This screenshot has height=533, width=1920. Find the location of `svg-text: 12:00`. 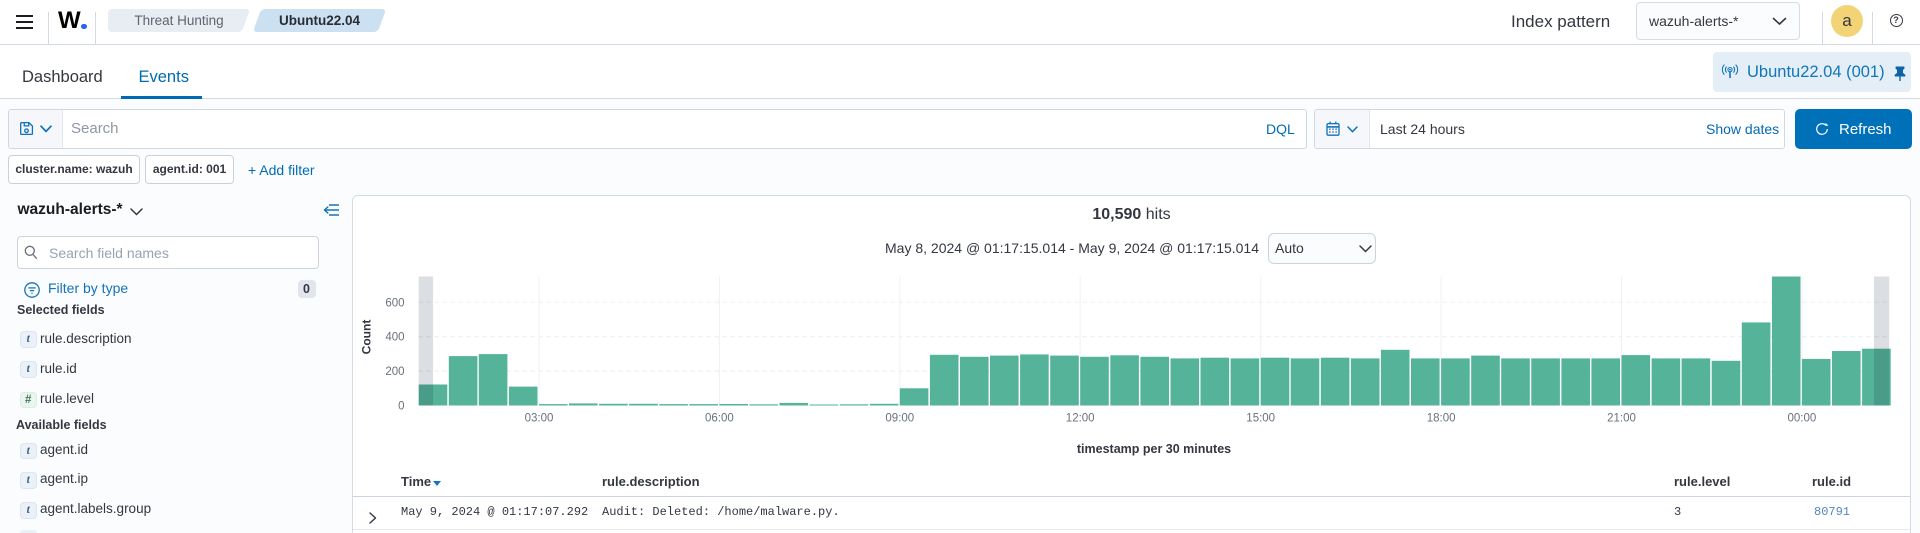

svg-text: 12:00 is located at coordinates (1080, 419).